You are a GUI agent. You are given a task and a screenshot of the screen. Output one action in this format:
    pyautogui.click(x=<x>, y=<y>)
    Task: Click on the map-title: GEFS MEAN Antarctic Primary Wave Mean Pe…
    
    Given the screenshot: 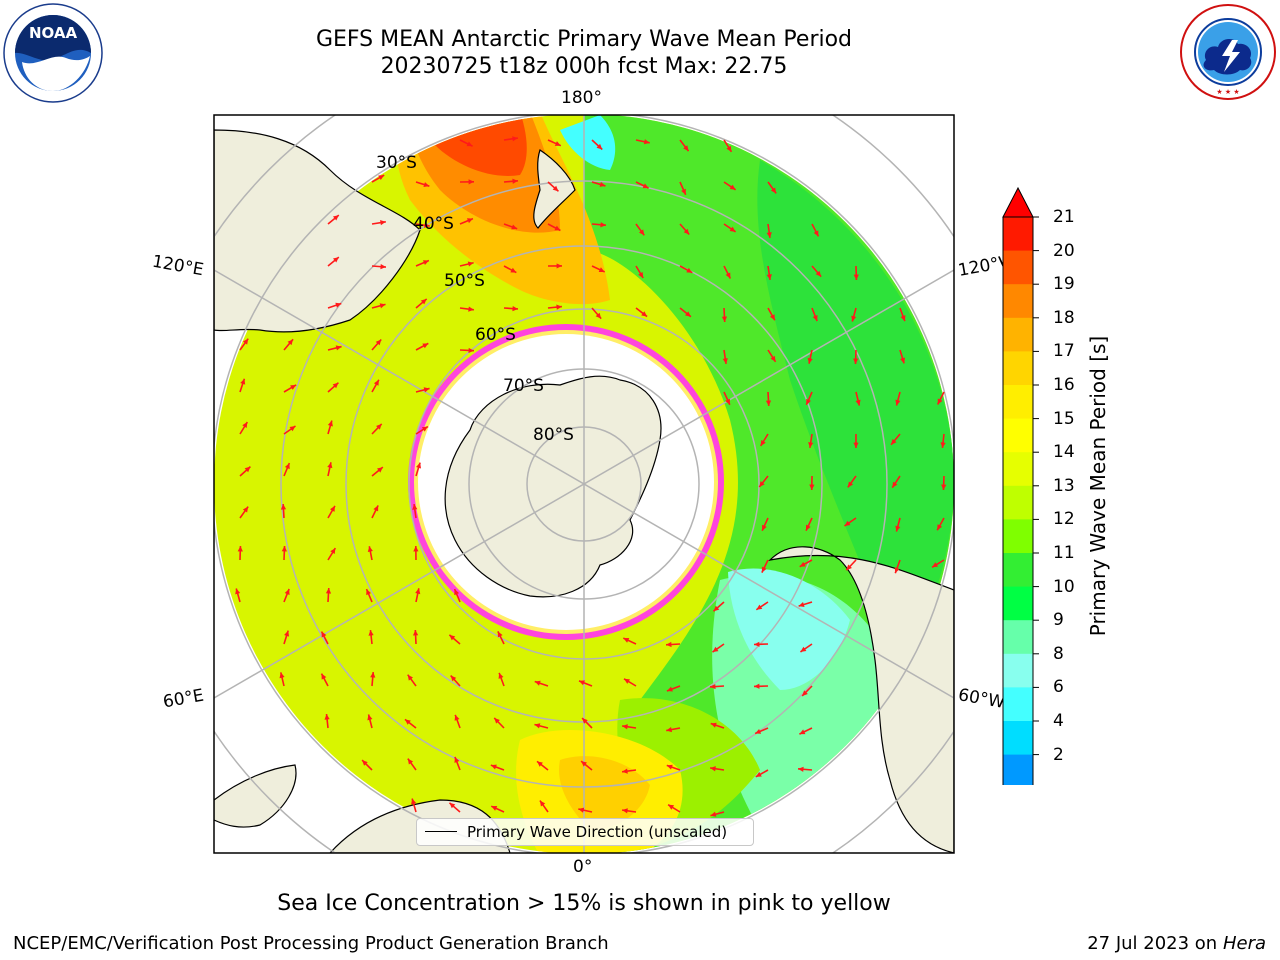 What is the action you would take?
    pyautogui.click(x=584, y=39)
    